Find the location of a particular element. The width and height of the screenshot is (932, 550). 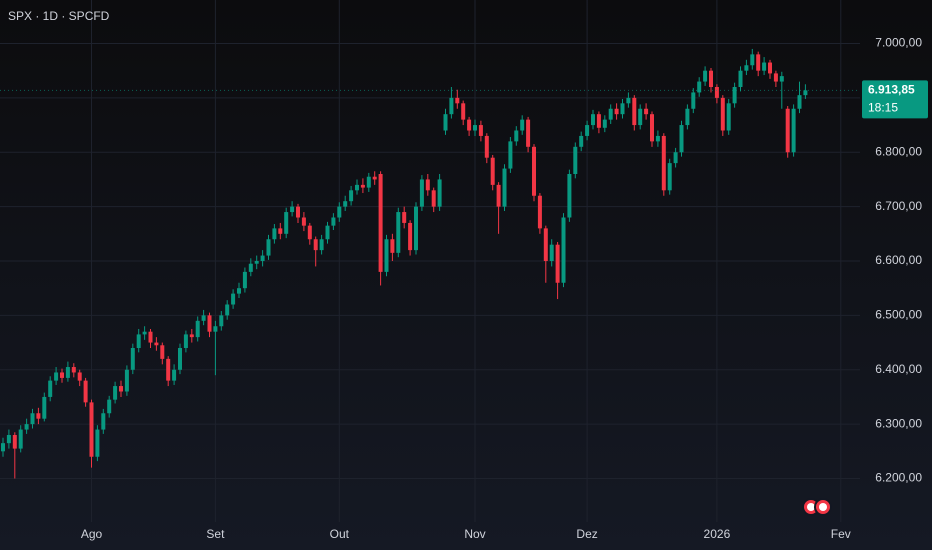

x-tick-label: Set is located at coordinates (215, 534).